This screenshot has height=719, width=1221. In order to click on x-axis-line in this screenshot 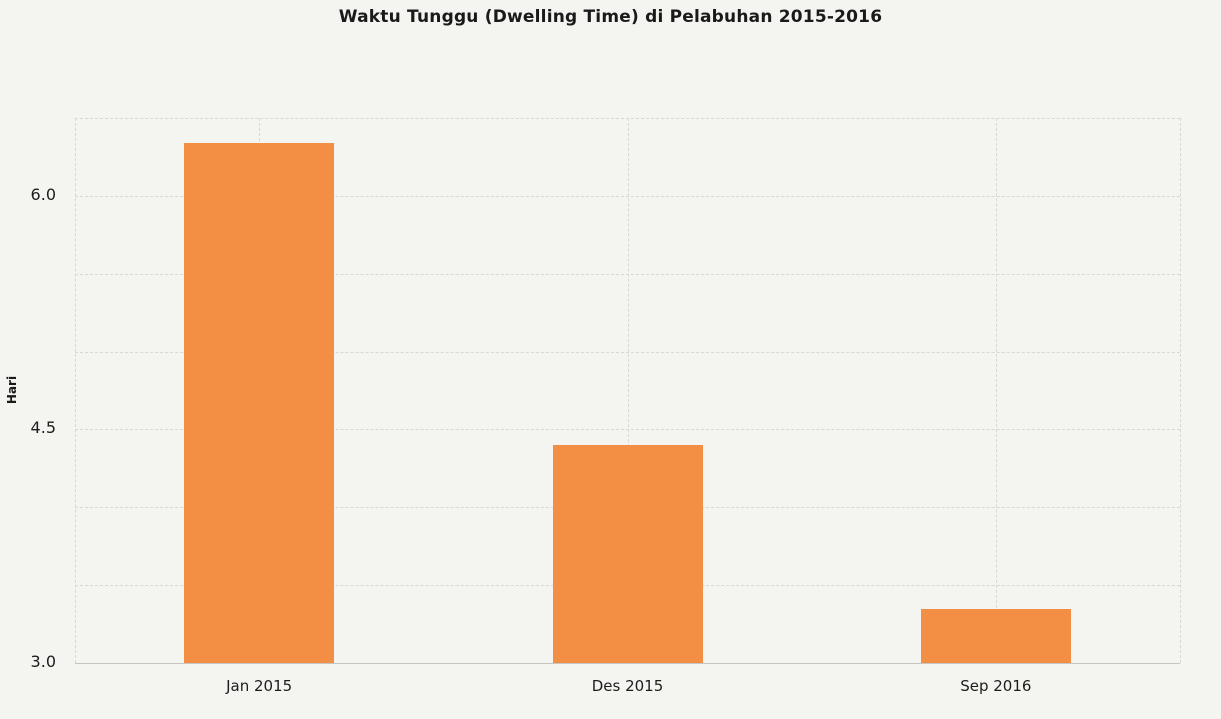, I will do `click(627, 663)`.